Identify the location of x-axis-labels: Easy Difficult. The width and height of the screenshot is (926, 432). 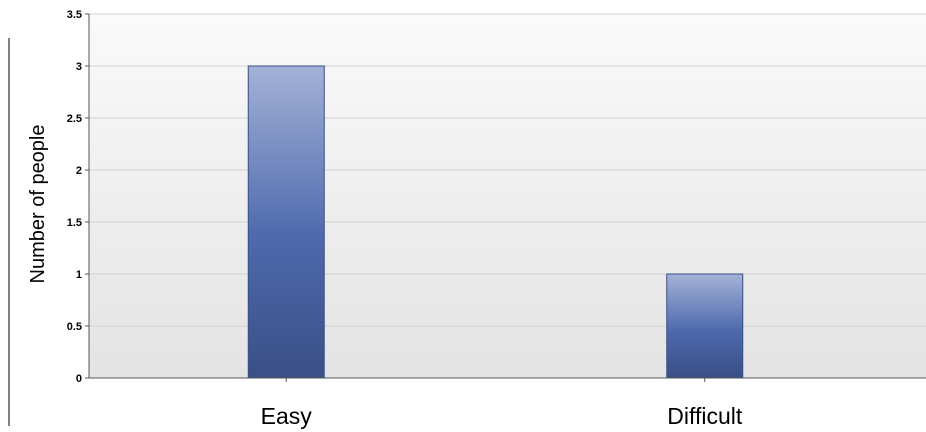
(502, 416).